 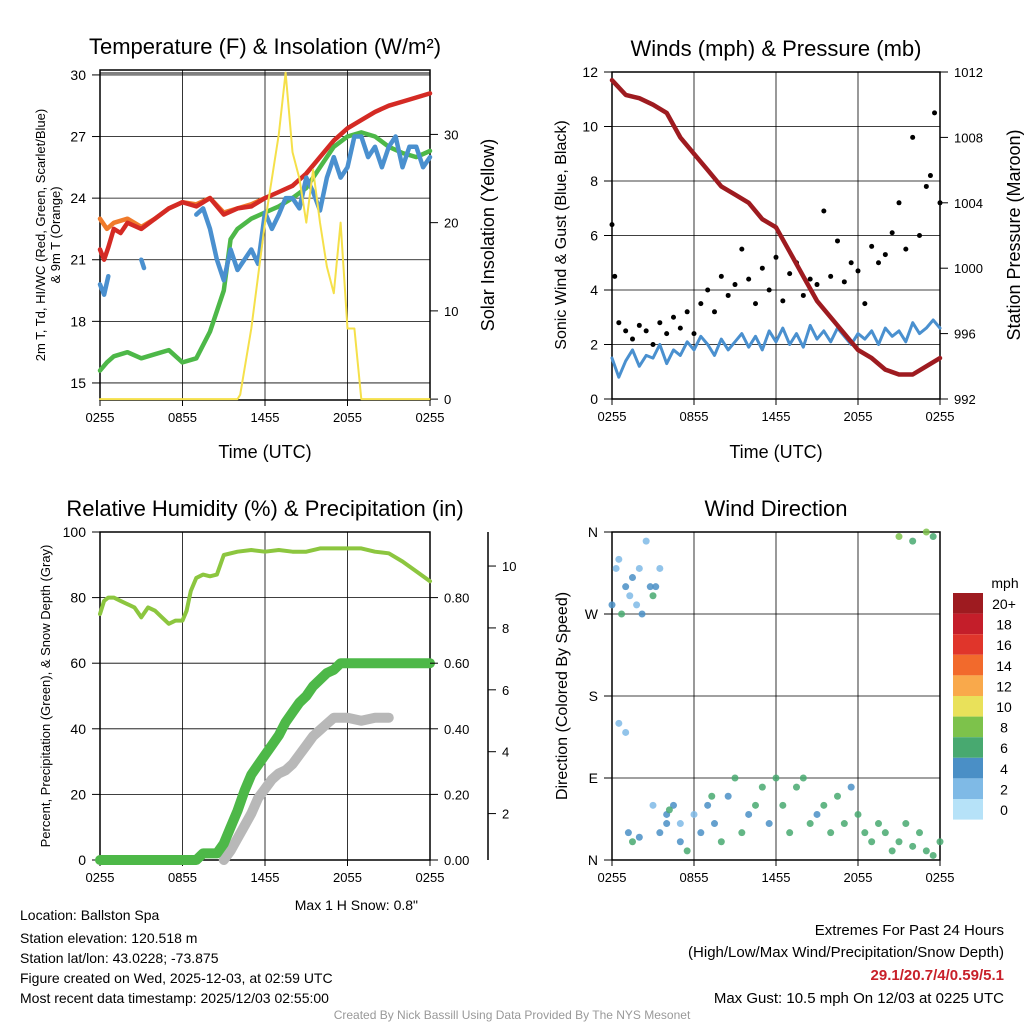 I want to click on legend-title: mph, so click(x=1004, y=583).